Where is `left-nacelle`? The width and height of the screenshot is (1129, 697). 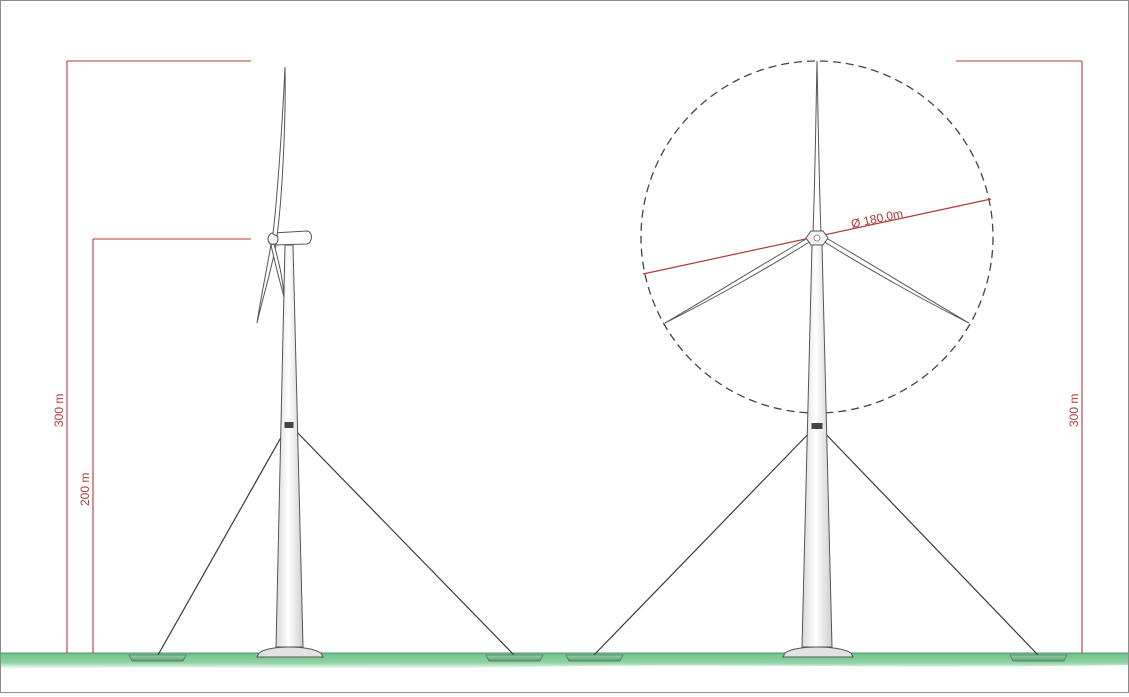
left-nacelle is located at coordinates (292, 238).